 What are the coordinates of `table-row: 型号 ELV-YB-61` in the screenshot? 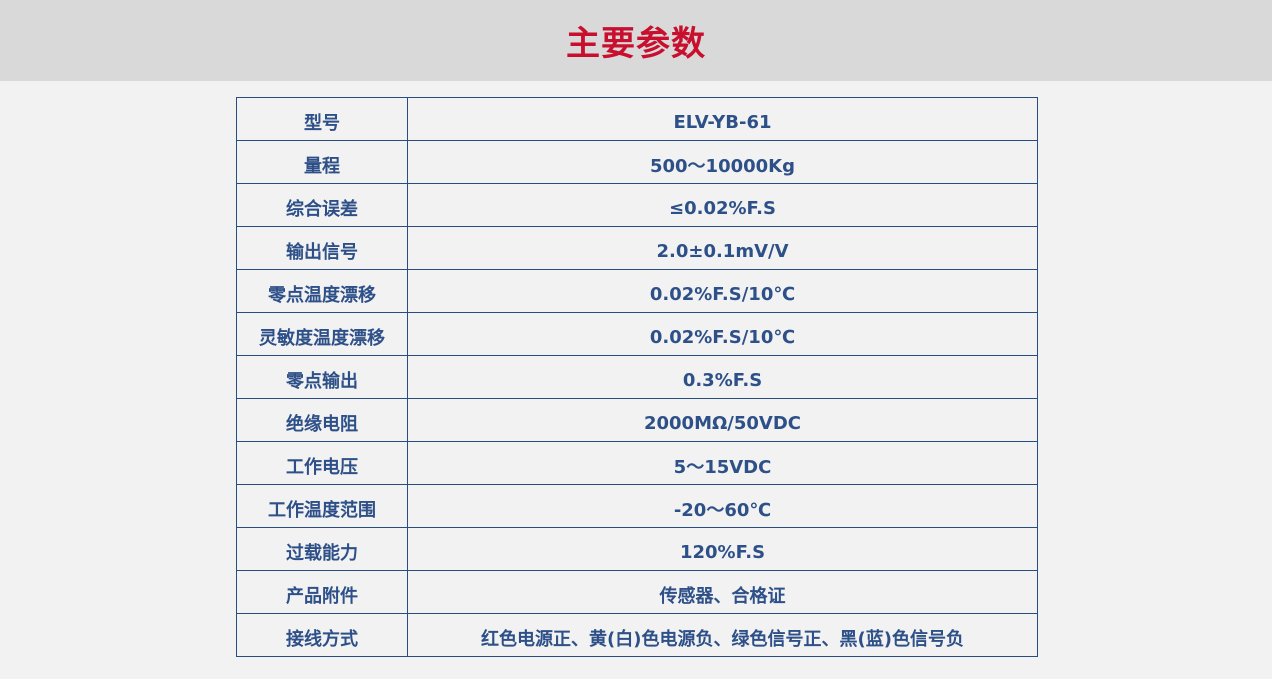 It's located at (637, 119).